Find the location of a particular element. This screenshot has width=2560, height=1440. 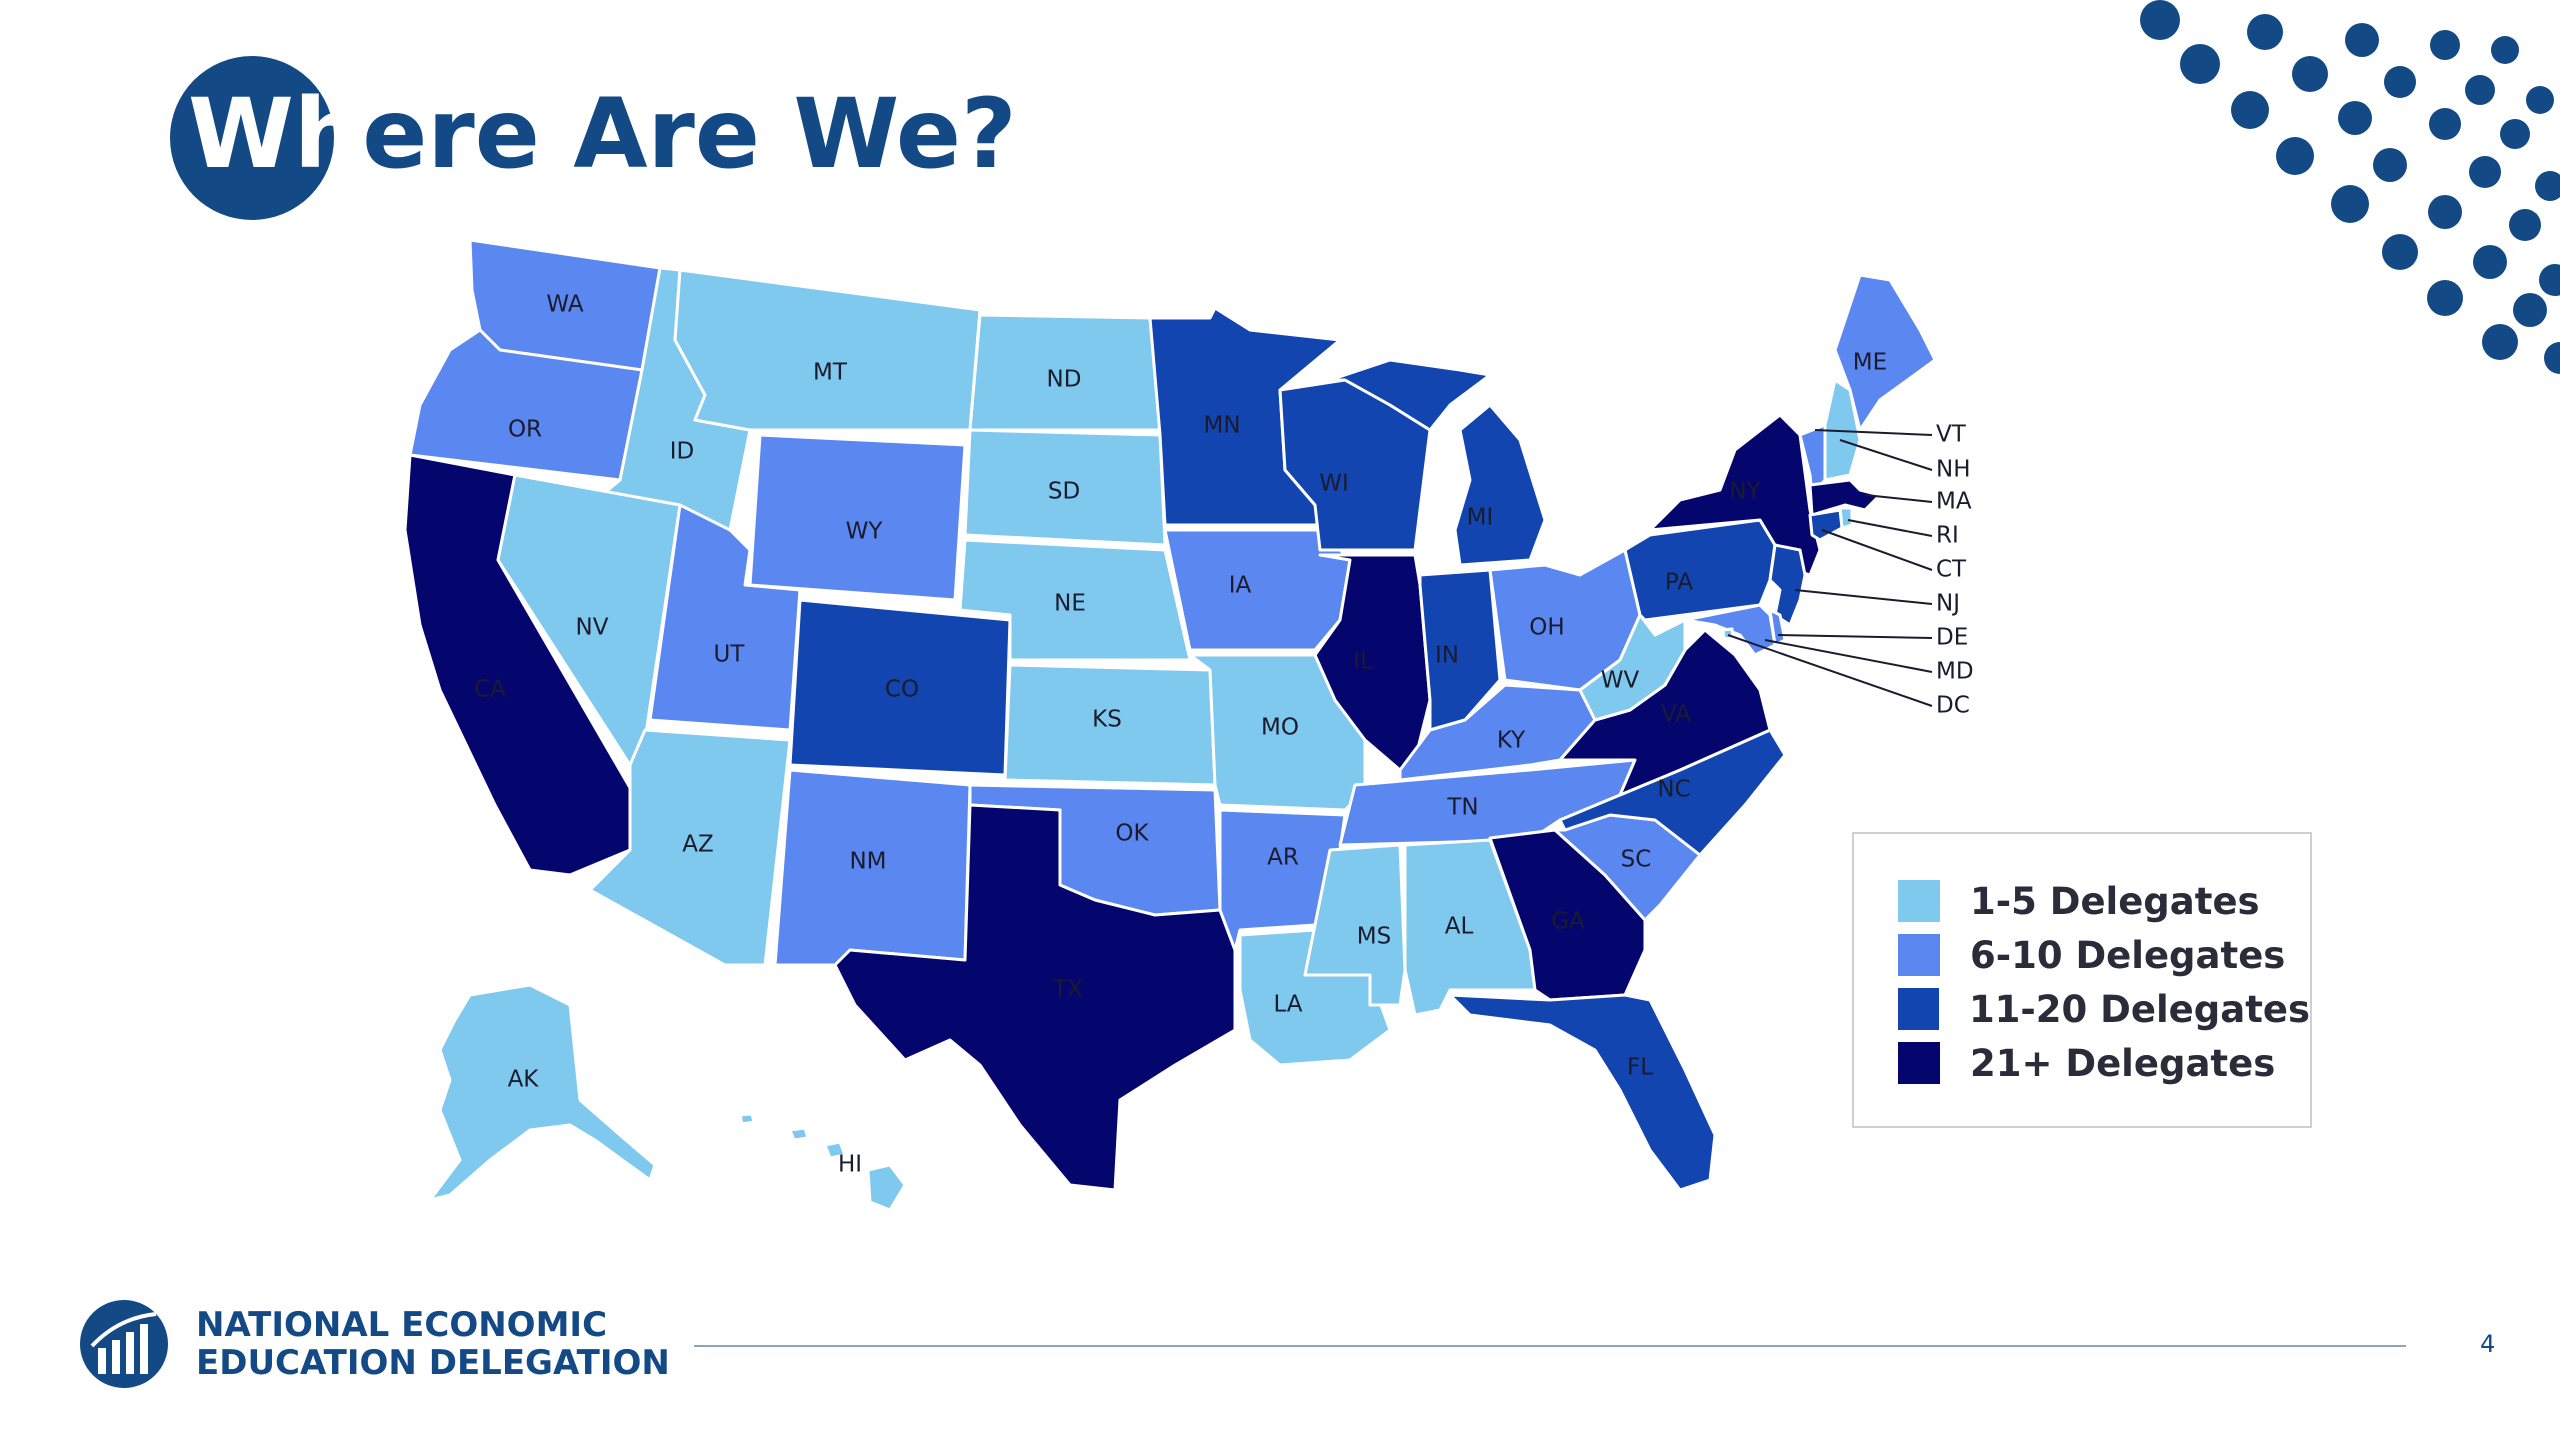

callout-label-ri: RI is located at coordinates (1947, 536).